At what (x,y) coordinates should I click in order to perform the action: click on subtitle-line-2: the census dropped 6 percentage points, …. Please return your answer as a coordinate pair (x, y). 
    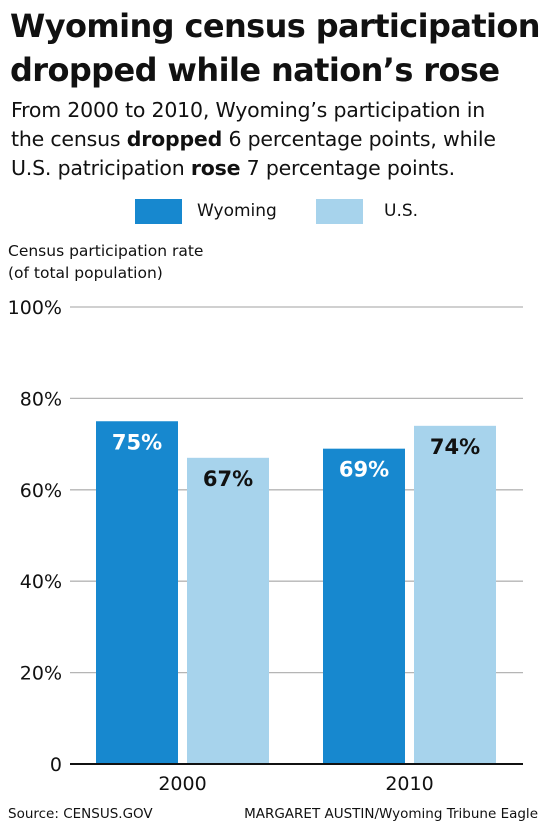
    Looking at the image, I should click on (275, 139).